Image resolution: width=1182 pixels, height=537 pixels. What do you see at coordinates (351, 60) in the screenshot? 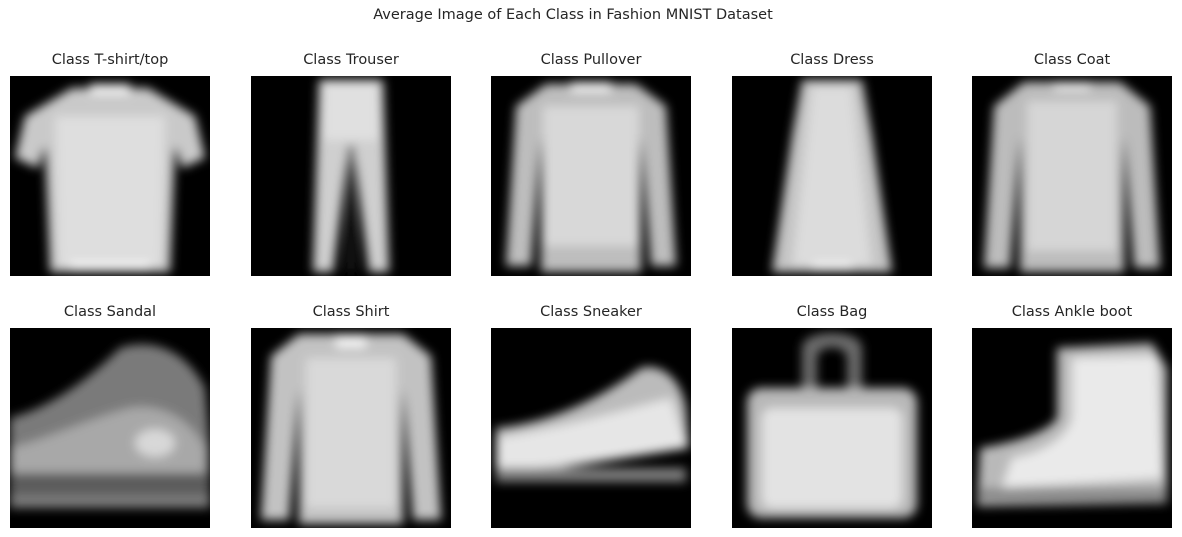
I see `panel-title: Class Trouser` at bounding box center [351, 60].